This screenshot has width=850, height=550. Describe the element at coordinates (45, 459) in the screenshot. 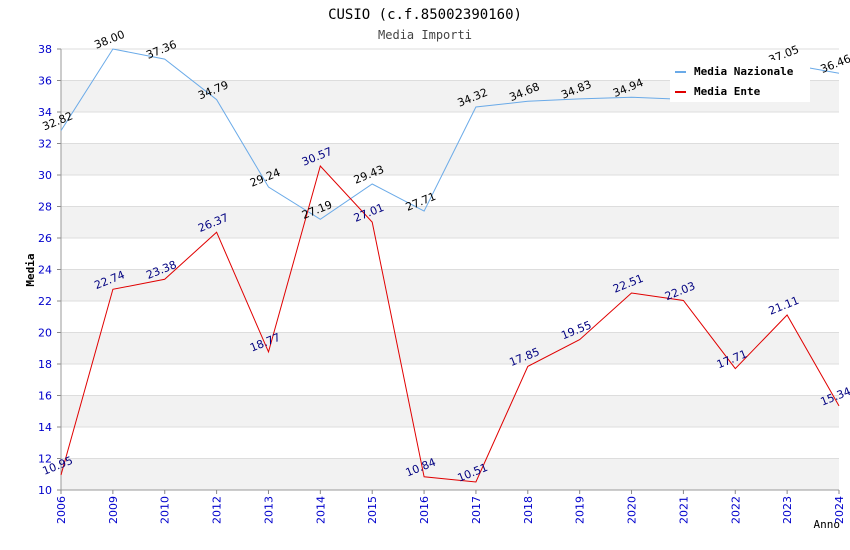

I see `y-tick-label: 12` at that location.